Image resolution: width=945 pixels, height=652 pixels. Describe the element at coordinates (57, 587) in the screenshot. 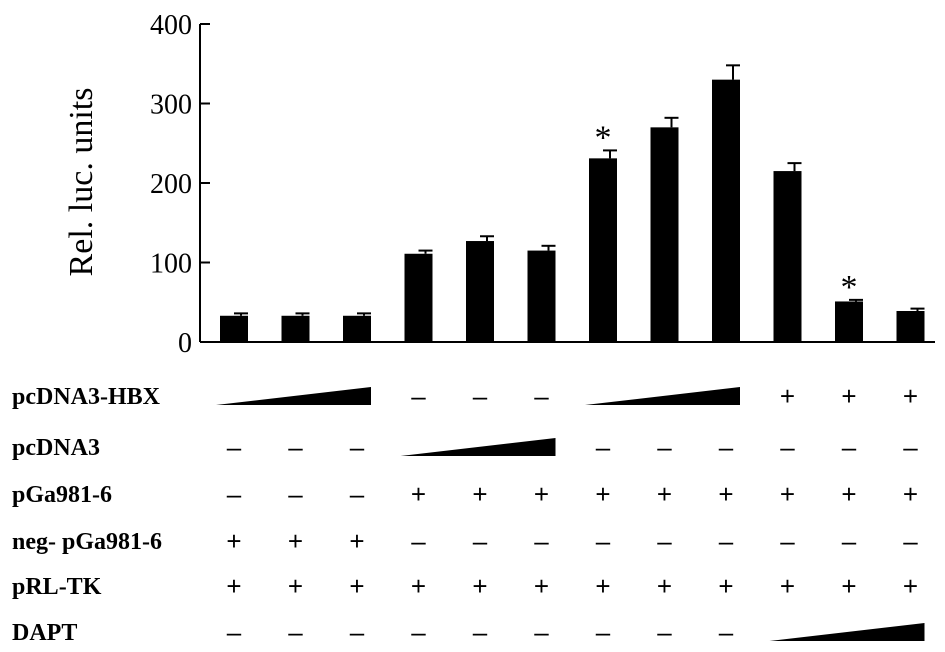

I see `condition-label: pRL-TK` at that location.